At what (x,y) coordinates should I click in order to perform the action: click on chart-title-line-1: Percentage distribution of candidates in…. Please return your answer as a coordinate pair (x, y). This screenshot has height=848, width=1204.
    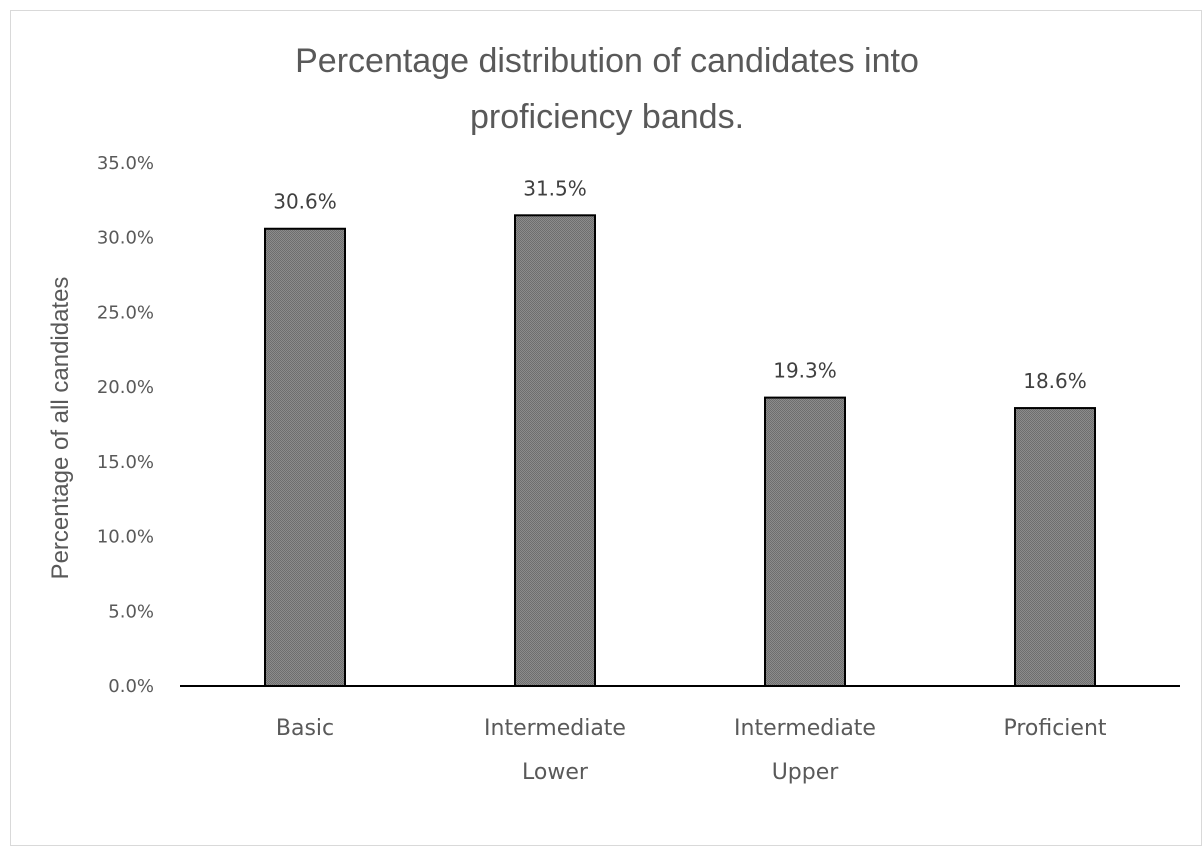
    Looking at the image, I should click on (607, 61).